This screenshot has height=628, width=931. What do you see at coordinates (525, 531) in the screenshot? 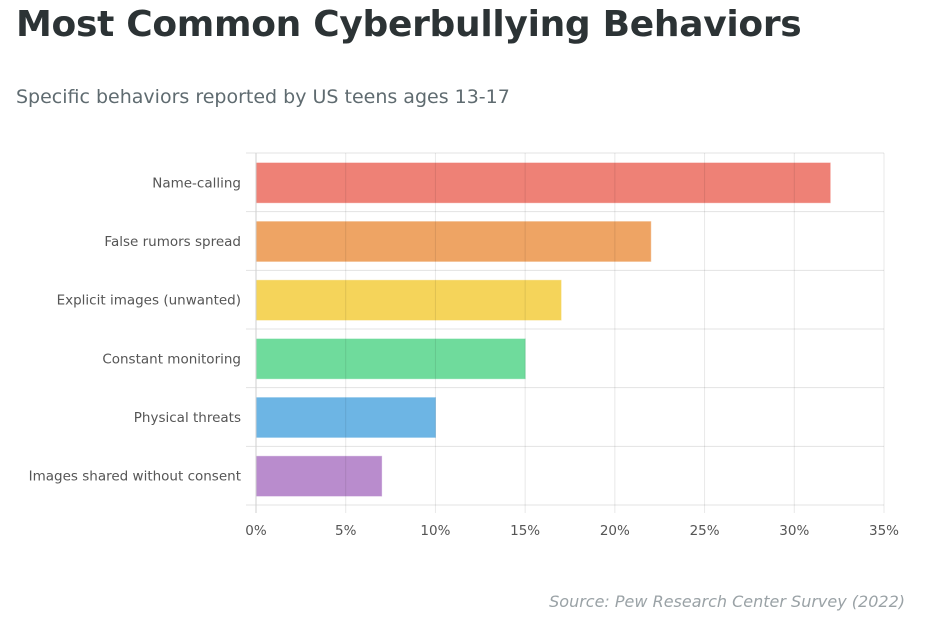
I see `x-tick-label: 15%` at bounding box center [525, 531].